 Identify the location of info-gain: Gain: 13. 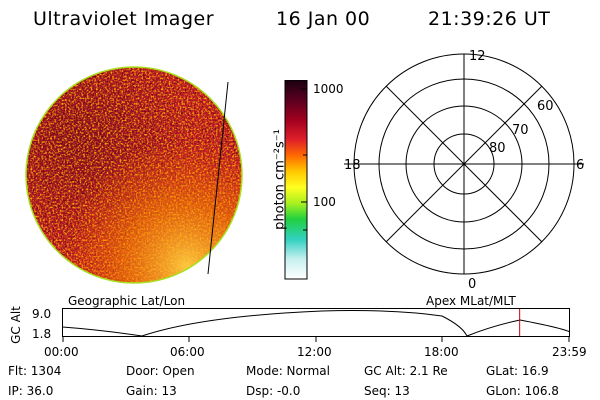
(151, 391).